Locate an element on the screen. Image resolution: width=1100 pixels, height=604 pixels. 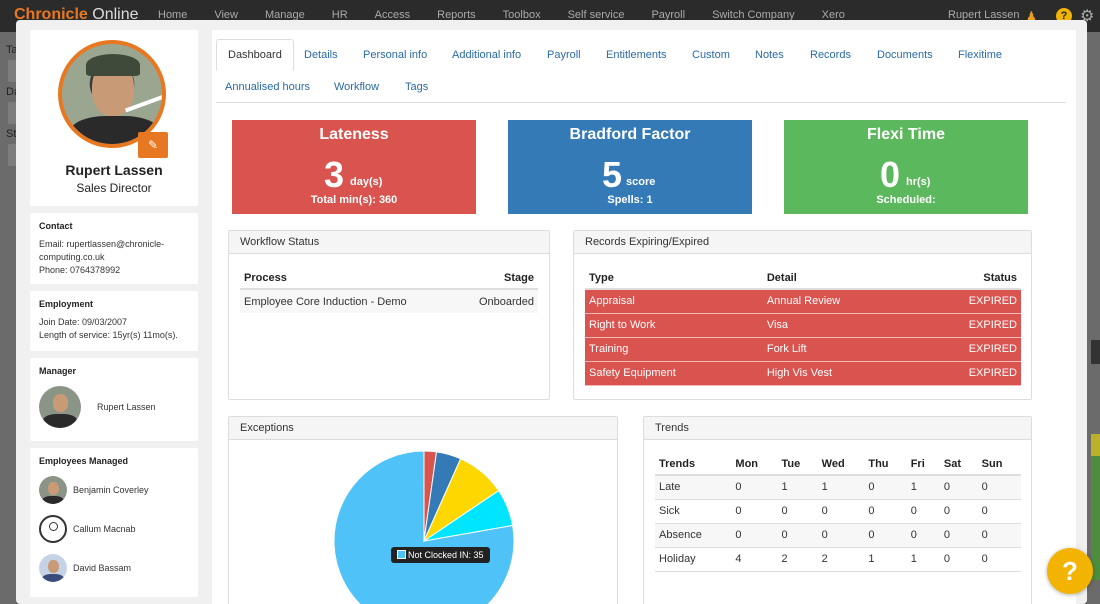
tab-workflow: Workflow is located at coordinates (357, 87).